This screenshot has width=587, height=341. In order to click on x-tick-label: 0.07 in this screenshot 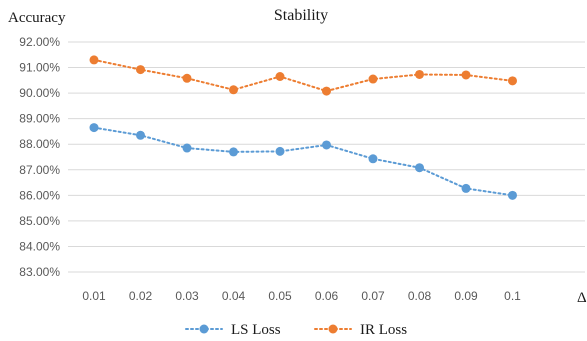, I will do `click(373, 296)`.